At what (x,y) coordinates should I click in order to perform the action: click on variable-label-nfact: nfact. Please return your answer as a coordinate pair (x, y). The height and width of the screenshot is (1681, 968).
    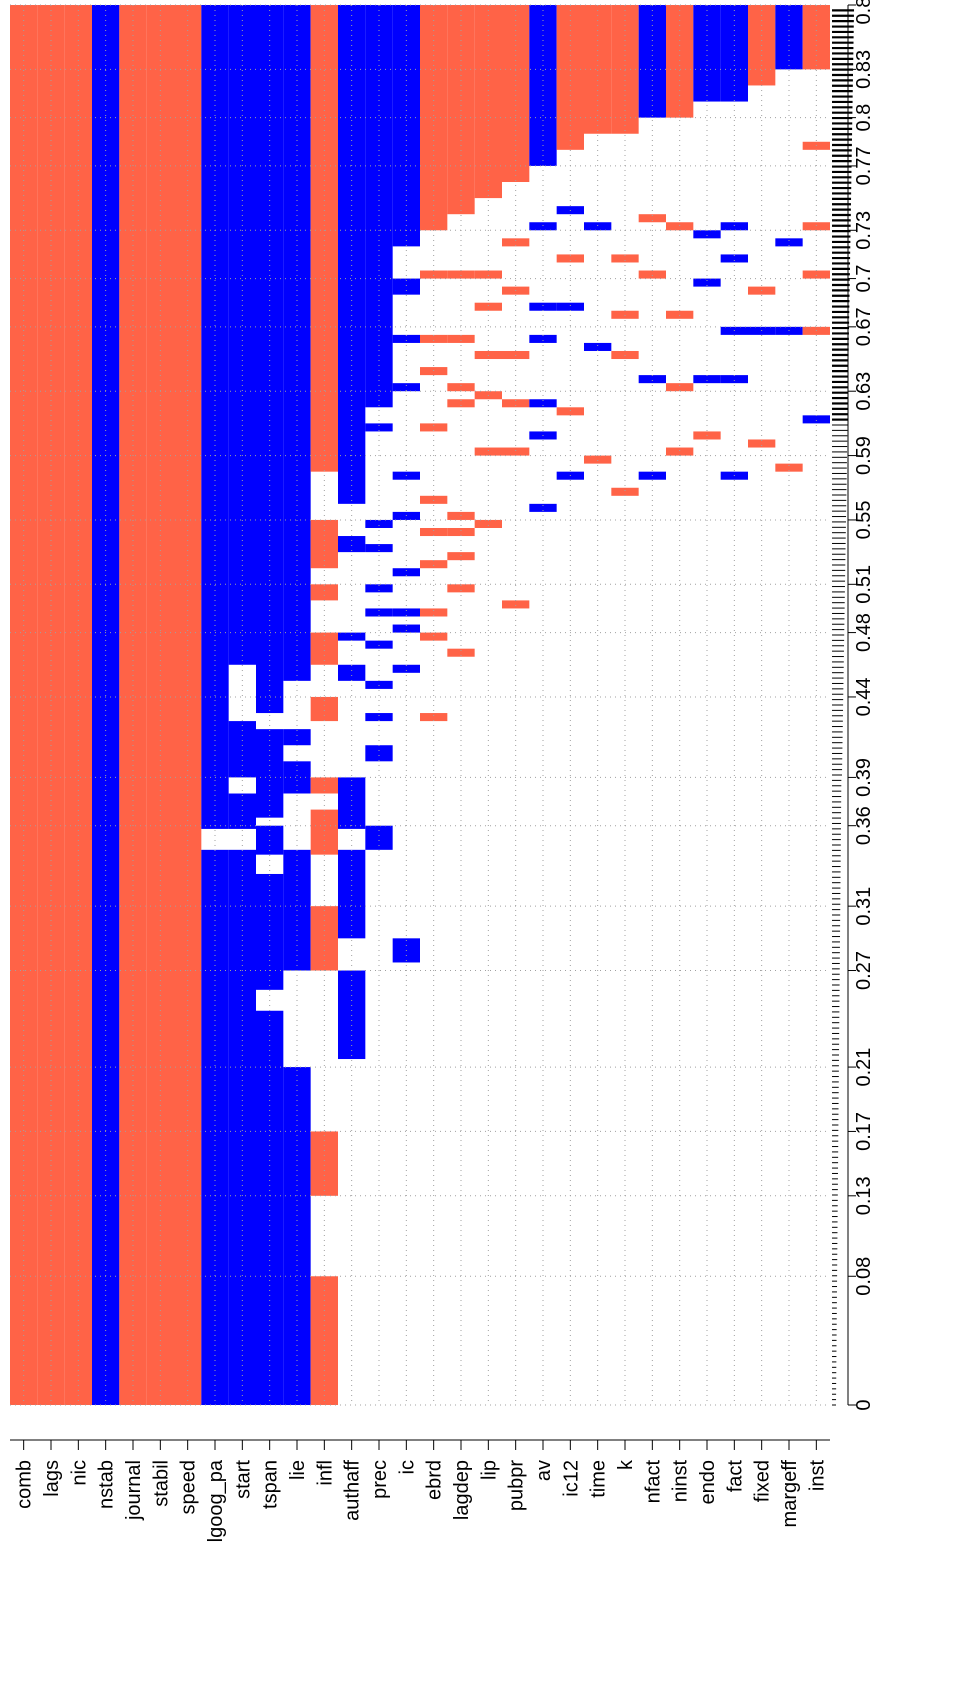
    Looking at the image, I should click on (653, 1482).